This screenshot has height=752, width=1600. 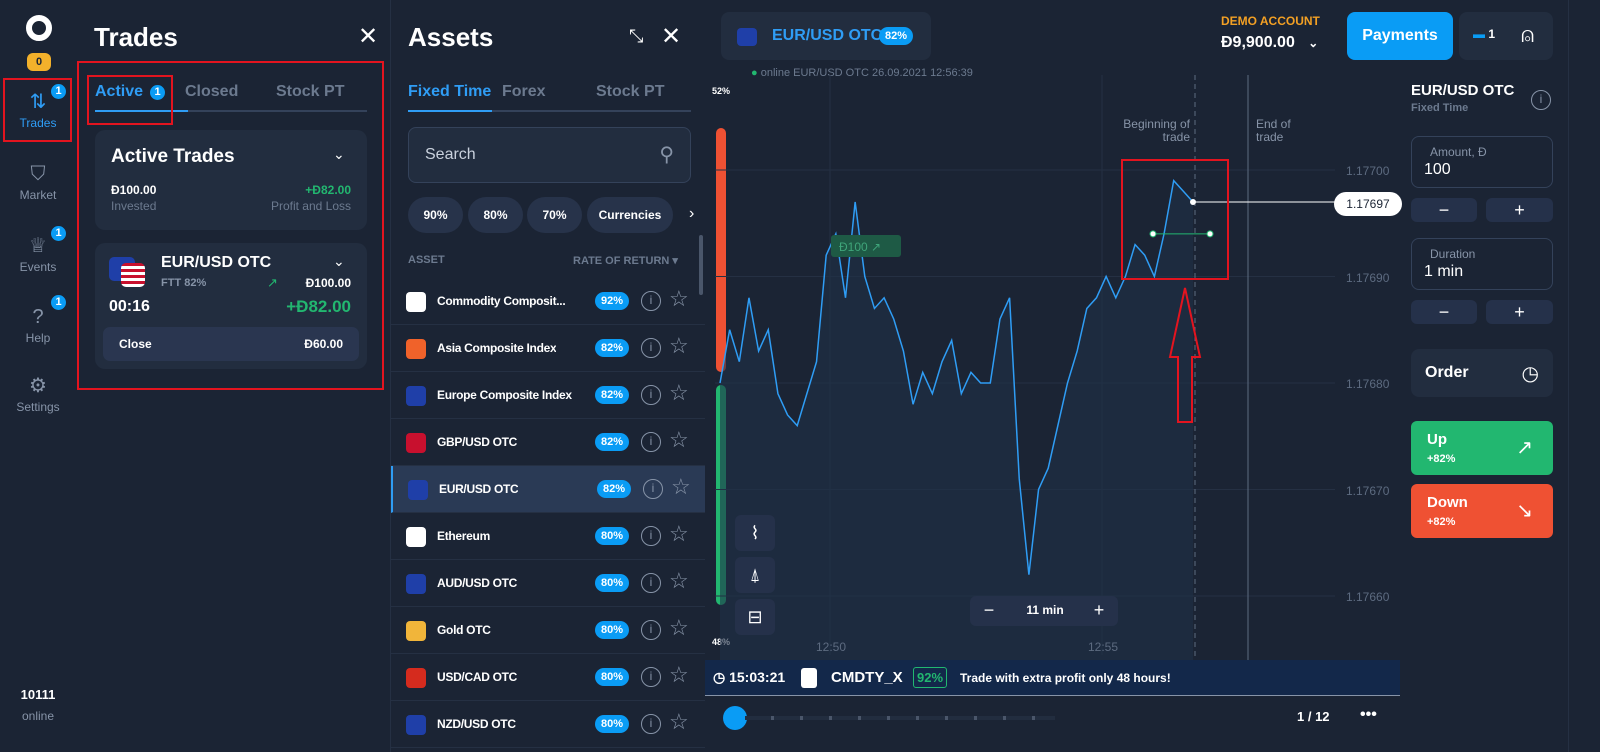 What do you see at coordinates (524, 91) in the screenshot?
I see `tab-forex: Forex` at bounding box center [524, 91].